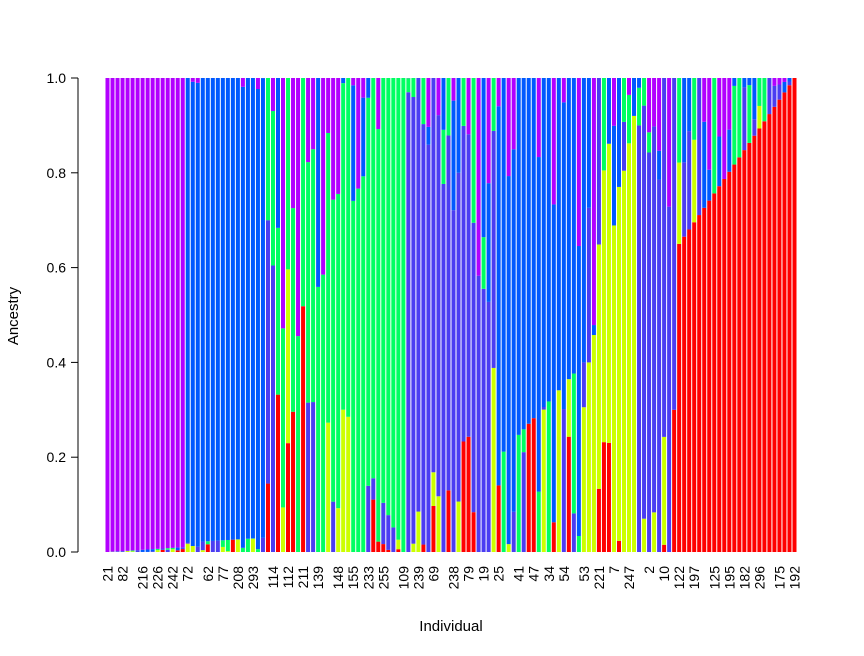  What do you see at coordinates (519, 574) in the screenshot?
I see `x-tick-label: 41` at bounding box center [519, 574].